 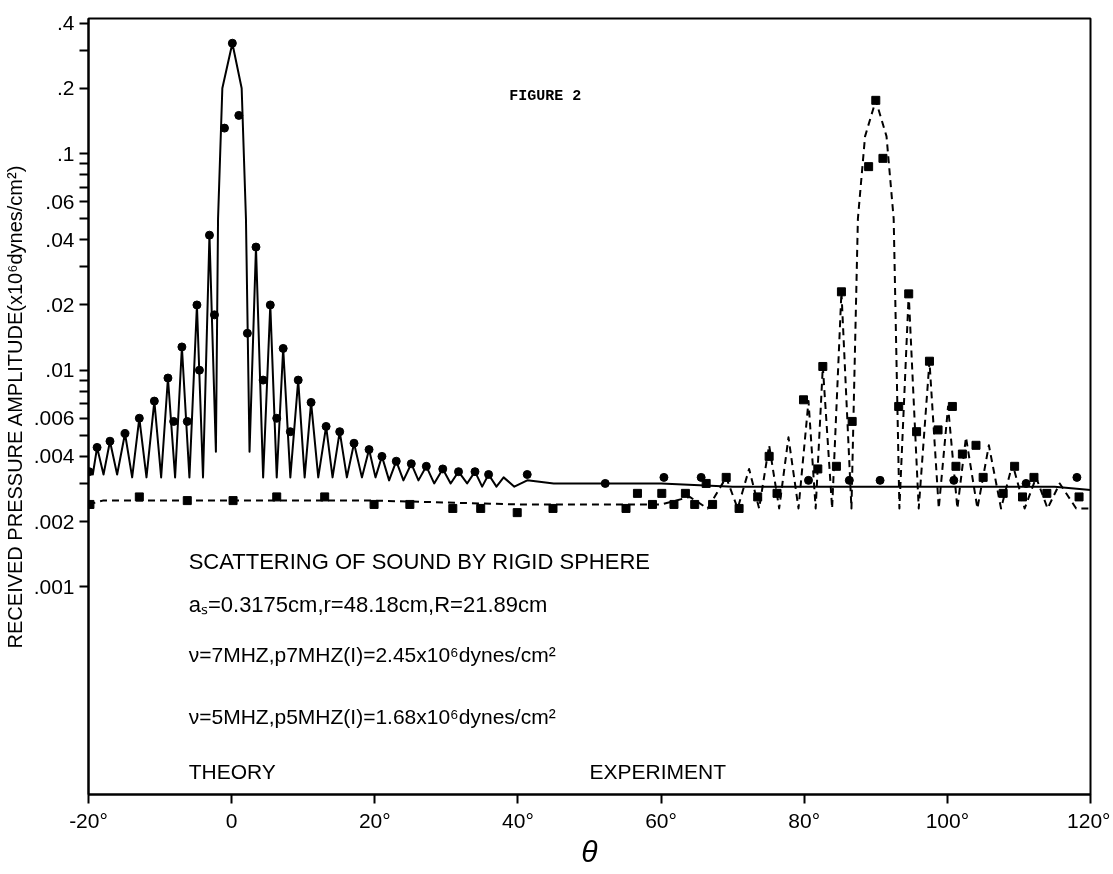 I want to click on text: SCATTERING OF SOUND BY RIGID SPHERE, so click(x=419, y=562).